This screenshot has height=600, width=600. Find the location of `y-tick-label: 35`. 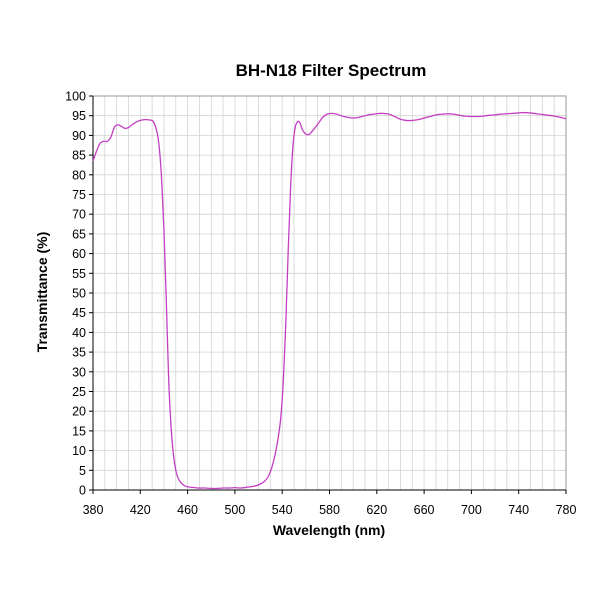

y-tick-label: 35 is located at coordinates (79, 353).